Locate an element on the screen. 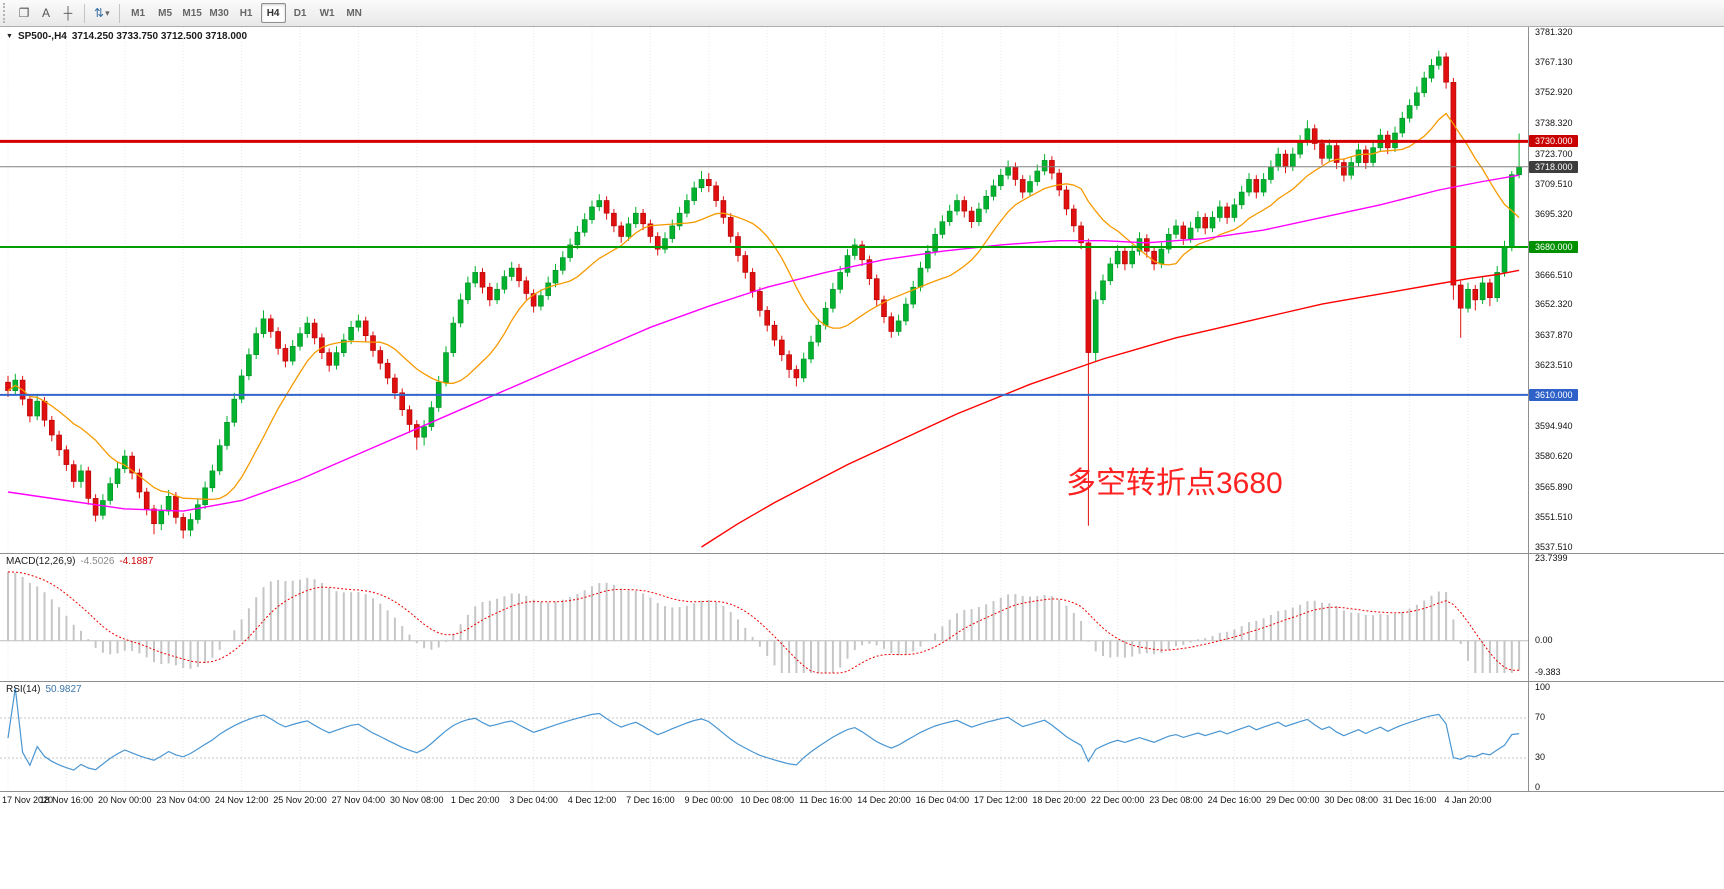 Image resolution: width=1724 pixels, height=889 pixels. indicators-button: ⇅ ▾ is located at coordinates (102, 13).